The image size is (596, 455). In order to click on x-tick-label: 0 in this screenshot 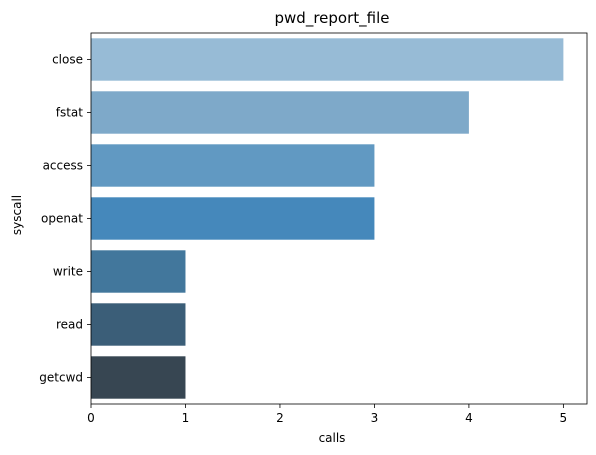, I will do `click(91, 418)`.